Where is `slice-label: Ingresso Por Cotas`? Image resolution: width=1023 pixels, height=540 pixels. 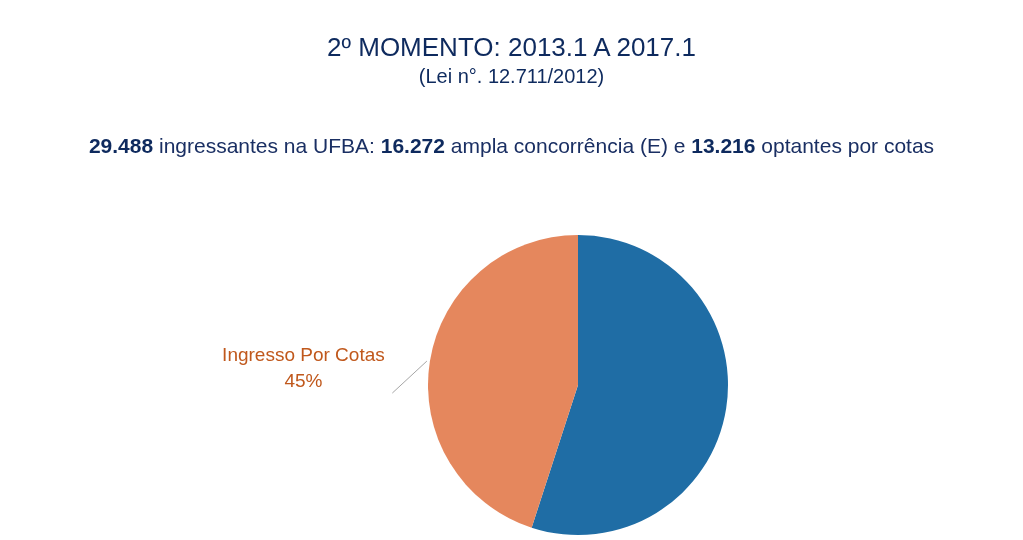
slice-label: Ingresso Por Cotas is located at coordinates (303, 355).